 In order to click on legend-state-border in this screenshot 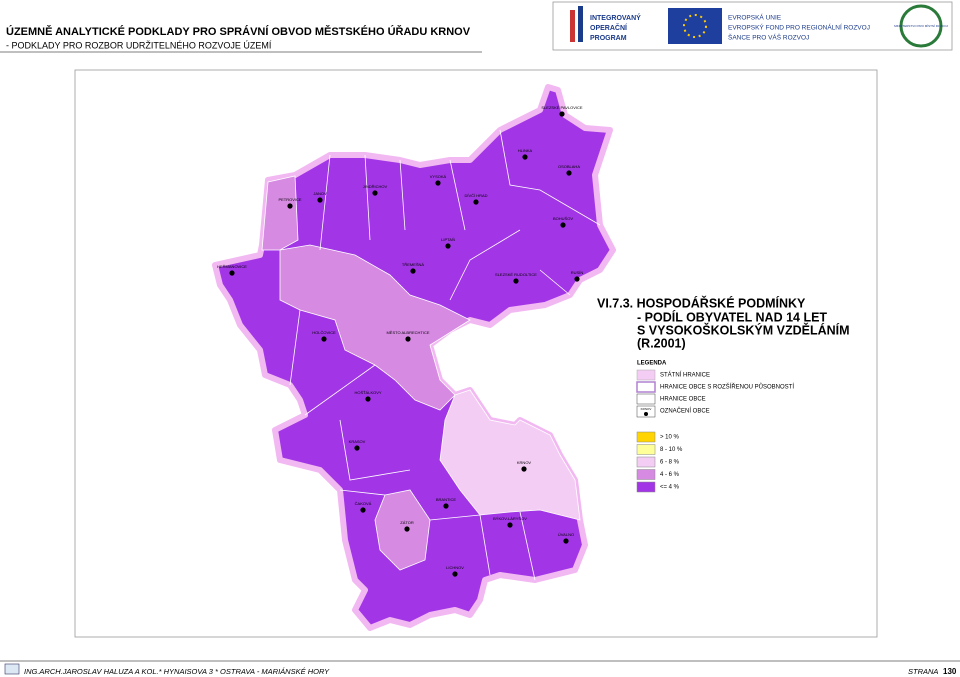, I will do `click(646, 375)`.